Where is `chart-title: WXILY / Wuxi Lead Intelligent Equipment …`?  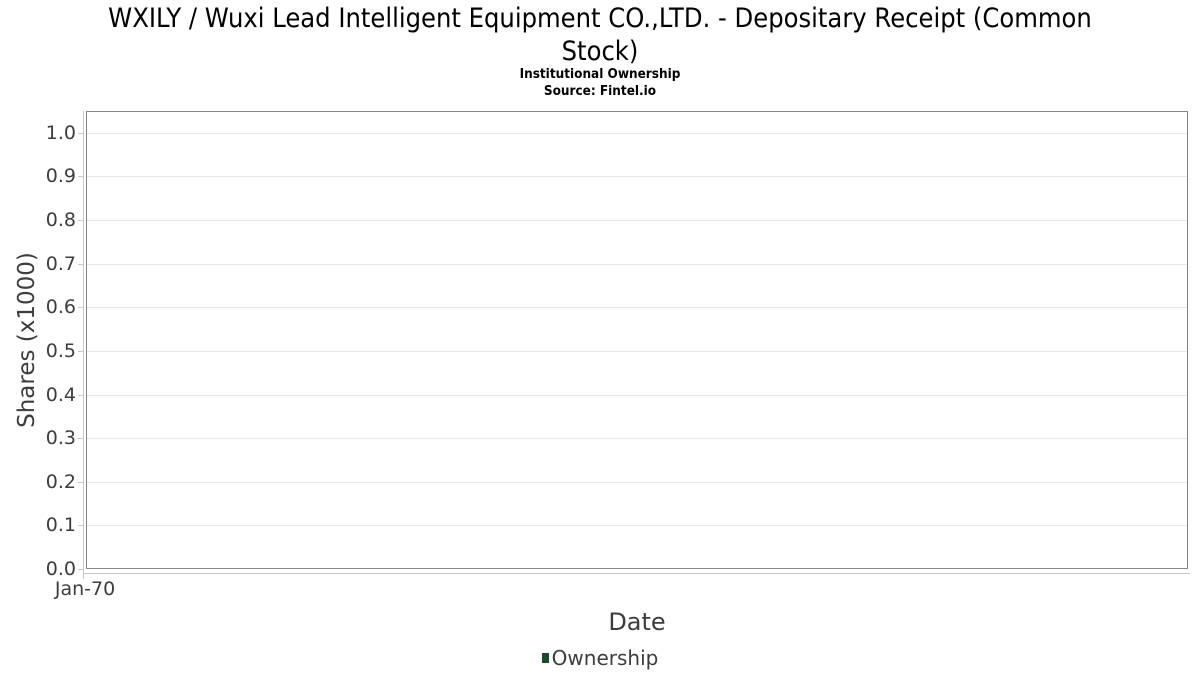 chart-title: WXILY / Wuxi Lead Intelligent Equipment … is located at coordinates (600, 35).